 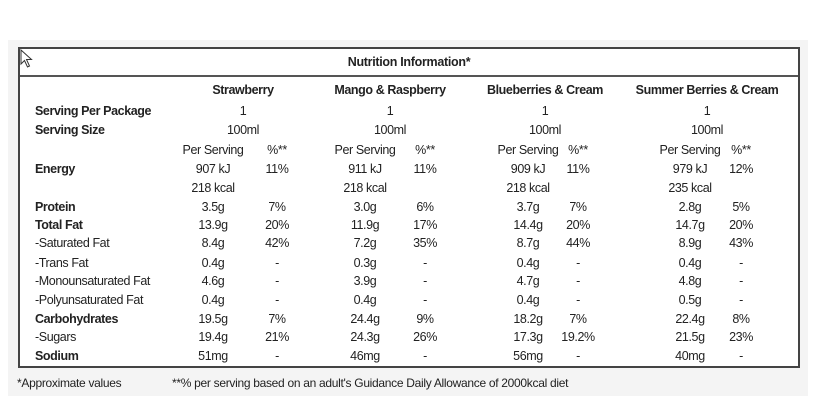 What do you see at coordinates (707, 90) in the screenshot?
I see `product-header: Summer Berries & Cream` at bounding box center [707, 90].